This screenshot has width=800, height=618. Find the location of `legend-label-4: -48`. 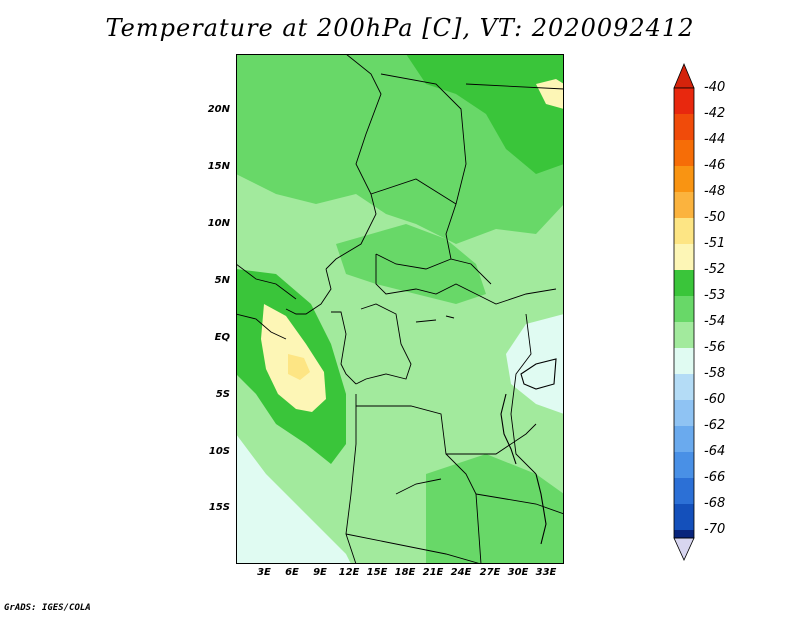

legend-label-4: -48 is located at coordinates (715, 191).